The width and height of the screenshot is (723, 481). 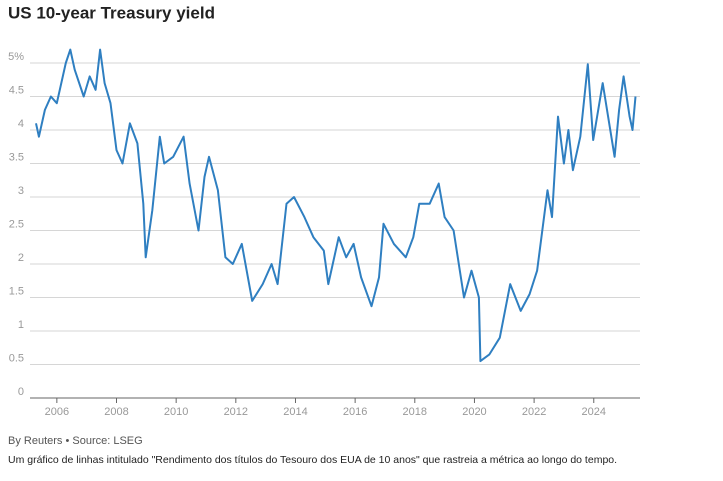 I want to click on x-tick-label: 2024, so click(x=594, y=412).